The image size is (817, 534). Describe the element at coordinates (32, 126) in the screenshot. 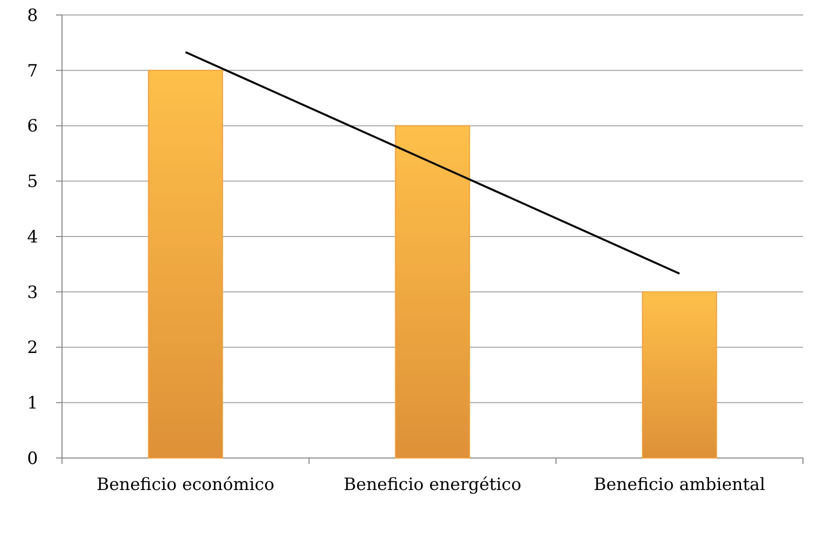

I see `y-tick-label: 6` at that location.